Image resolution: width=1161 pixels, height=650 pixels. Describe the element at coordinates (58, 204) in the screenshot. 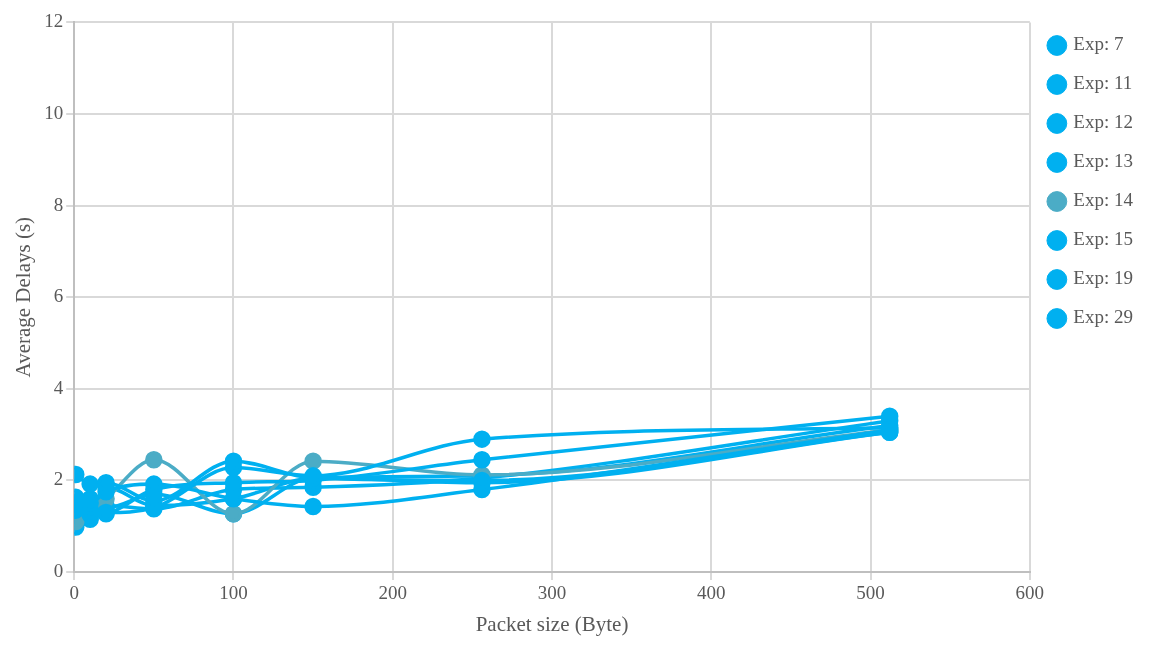

I see `y-tick-label: 8` at that location.